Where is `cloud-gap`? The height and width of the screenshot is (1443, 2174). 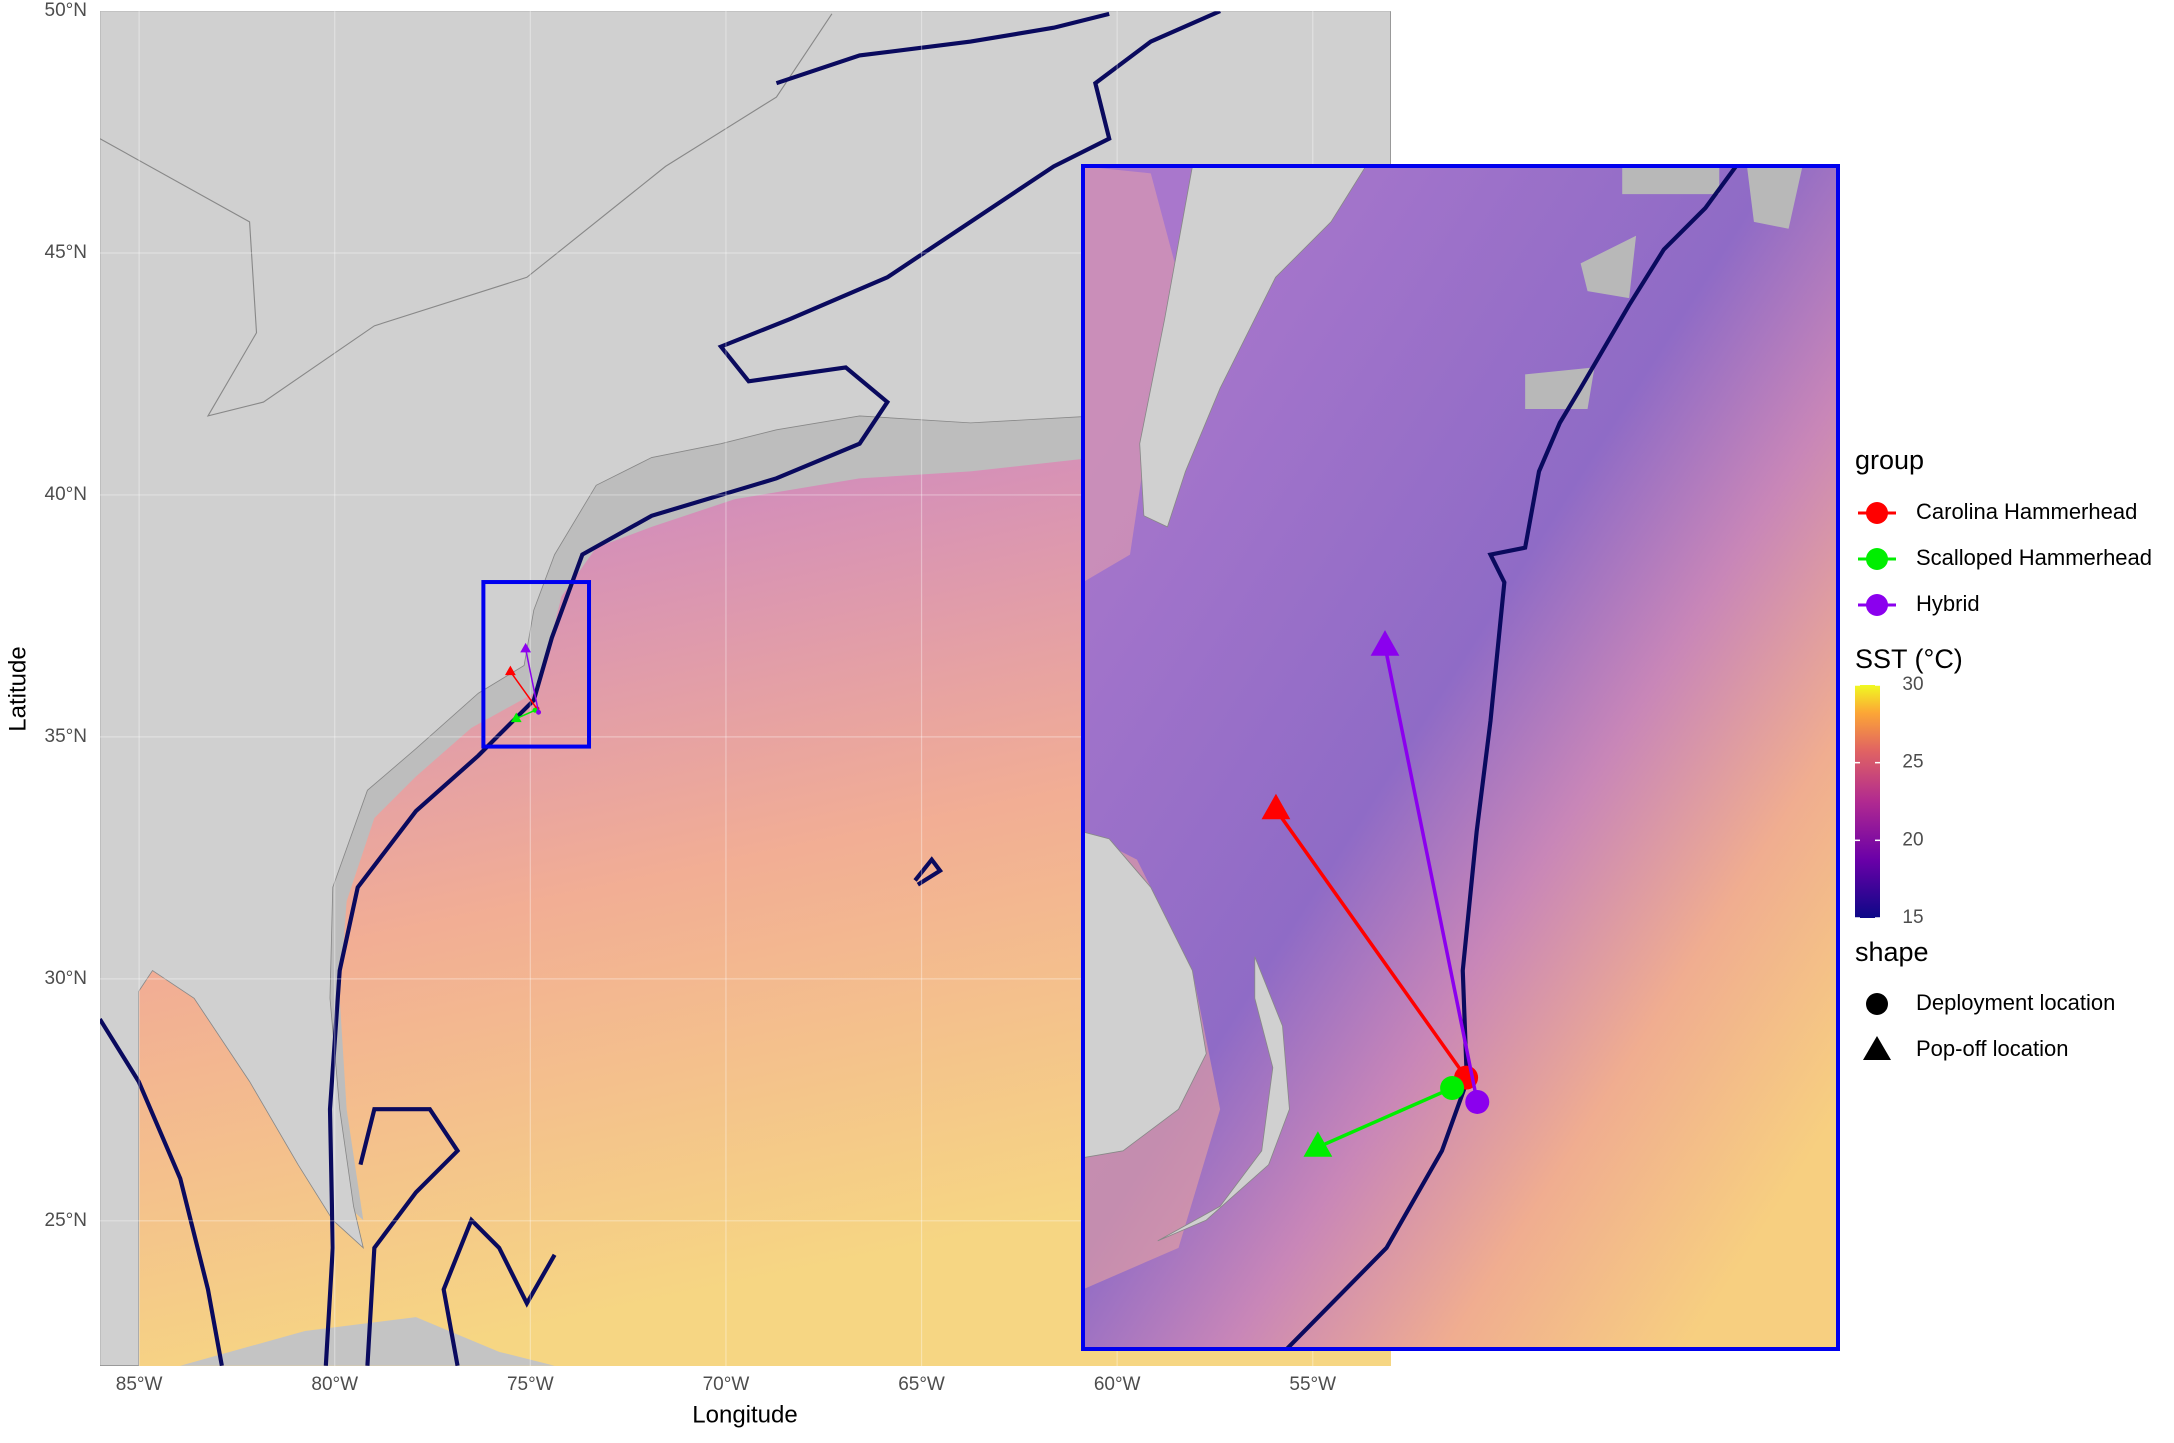 cloud-gap is located at coordinates (1664, 288).